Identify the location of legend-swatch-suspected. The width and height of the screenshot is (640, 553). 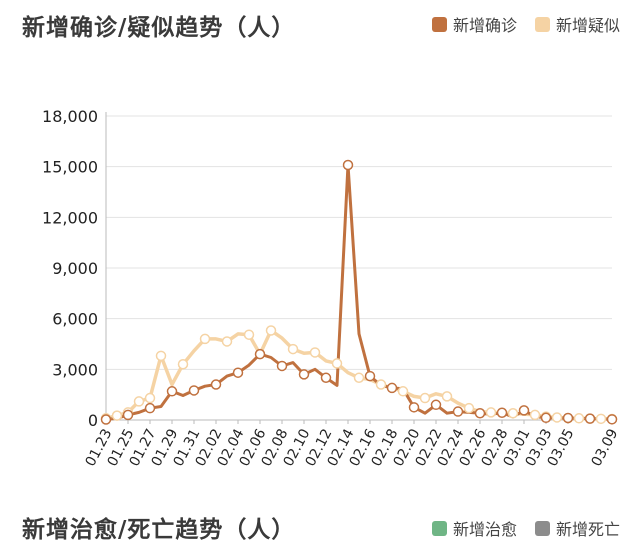
(543, 24).